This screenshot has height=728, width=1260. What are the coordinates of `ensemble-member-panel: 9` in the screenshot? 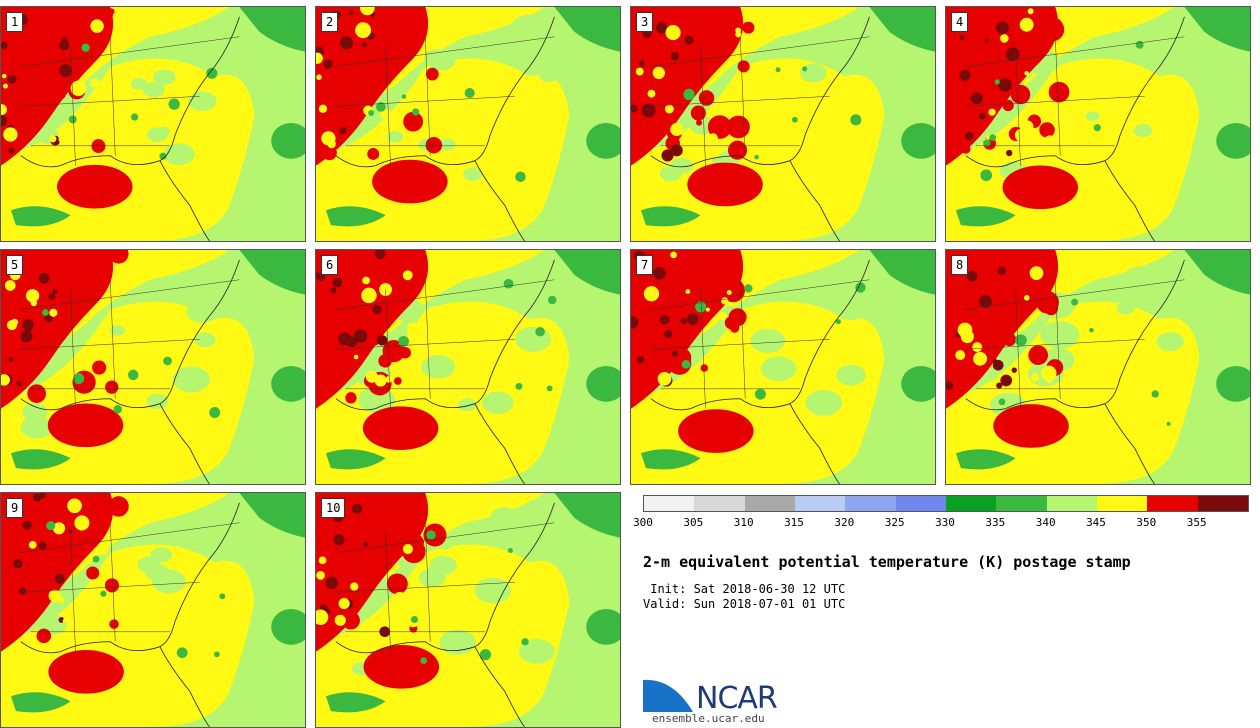 It's located at (153, 610).